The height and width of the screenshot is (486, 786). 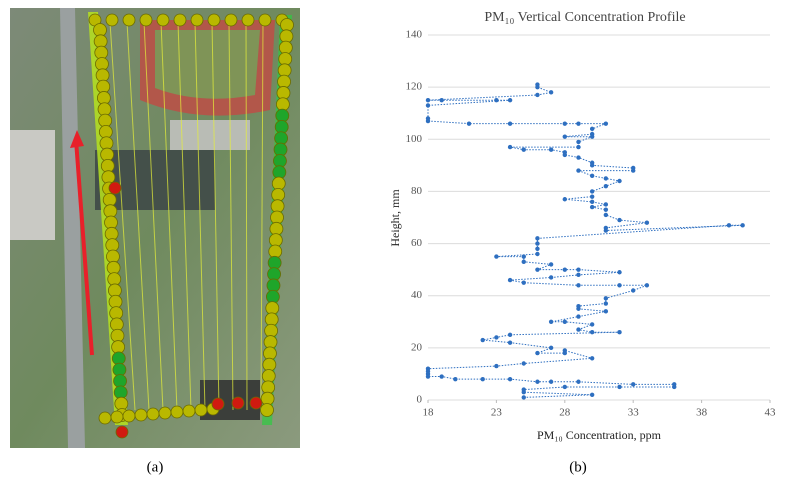 What do you see at coordinates (420, 400) in the screenshot?
I see `y-tick-label: 0` at bounding box center [420, 400].